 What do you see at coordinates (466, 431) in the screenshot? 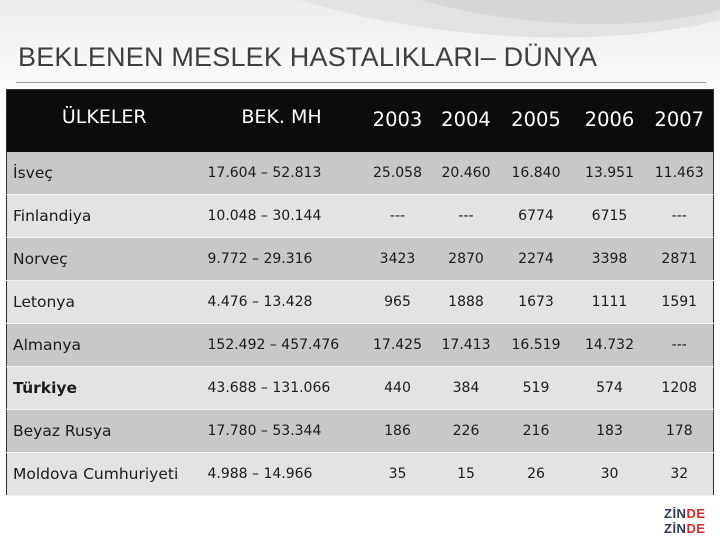
I see `year-value-cell: 226` at bounding box center [466, 431].